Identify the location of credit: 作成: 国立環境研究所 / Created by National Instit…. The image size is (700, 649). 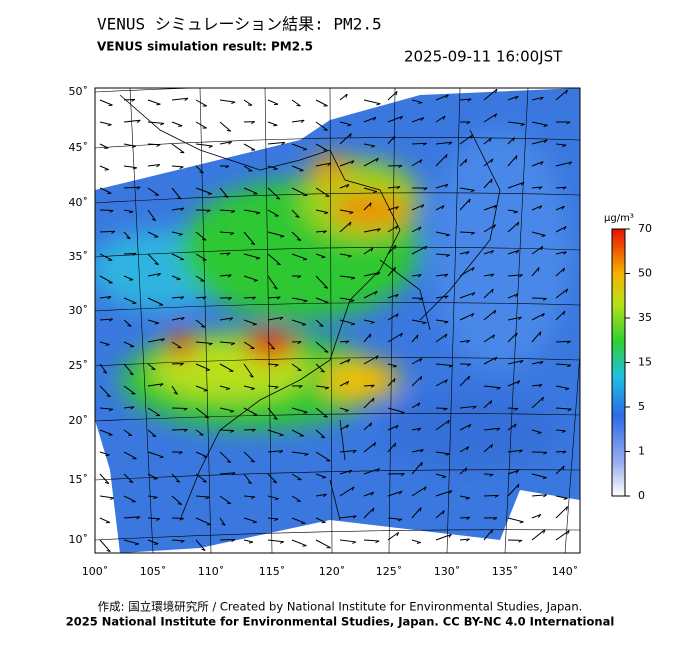
(340, 607).